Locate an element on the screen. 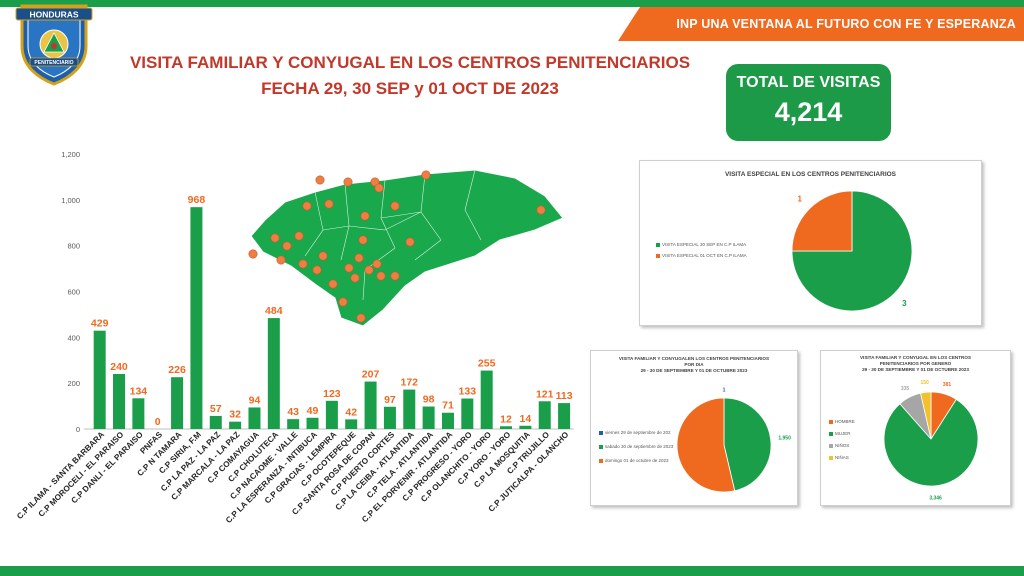  bar-value-label: 57 is located at coordinates (216, 409).